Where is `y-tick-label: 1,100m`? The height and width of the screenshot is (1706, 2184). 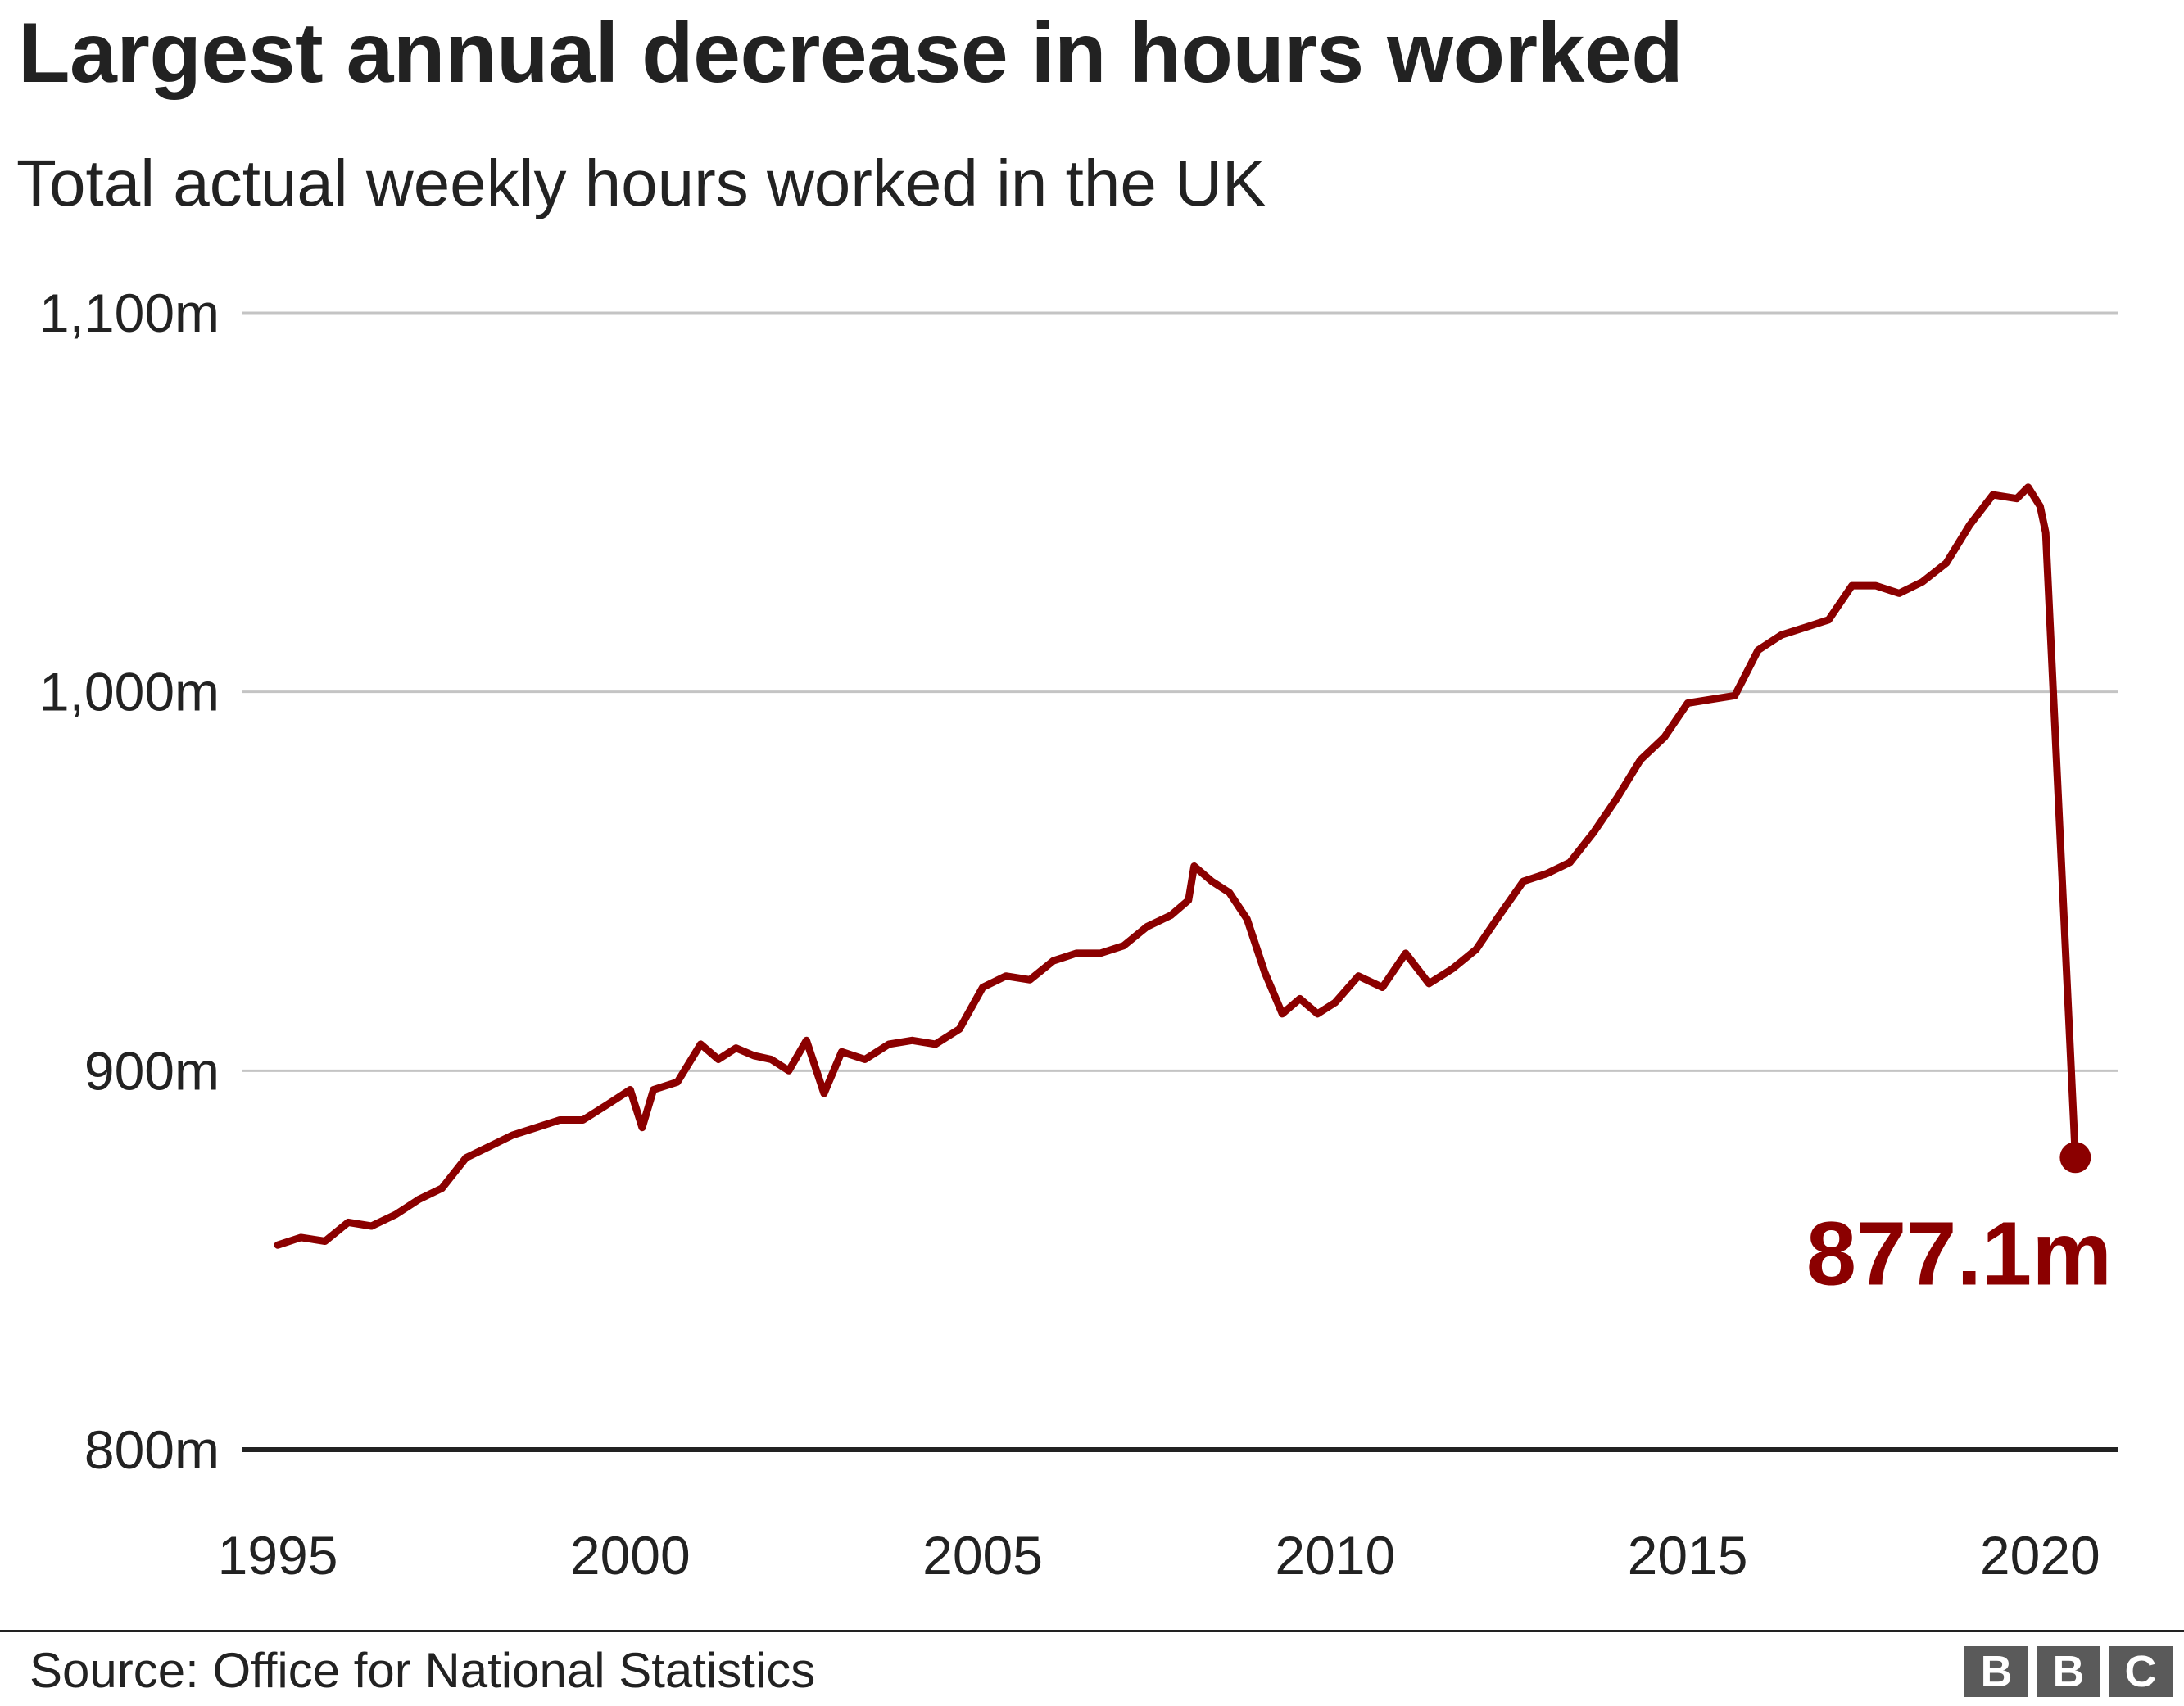
y-tick-label: 1,100m is located at coordinates (130, 313).